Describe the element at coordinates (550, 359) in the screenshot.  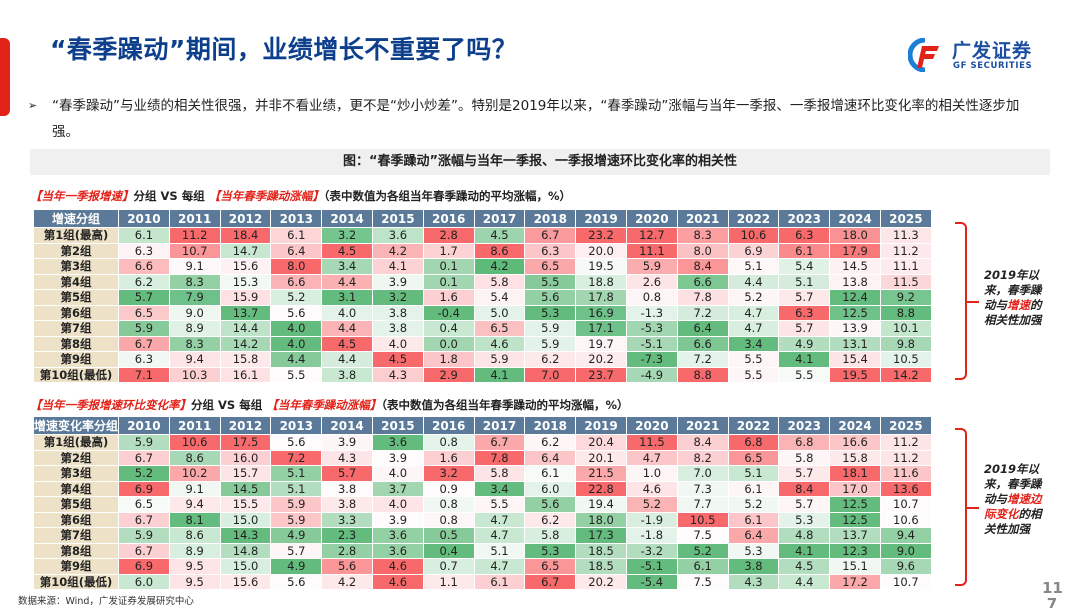
I see `heat-cell: 6.2` at that location.